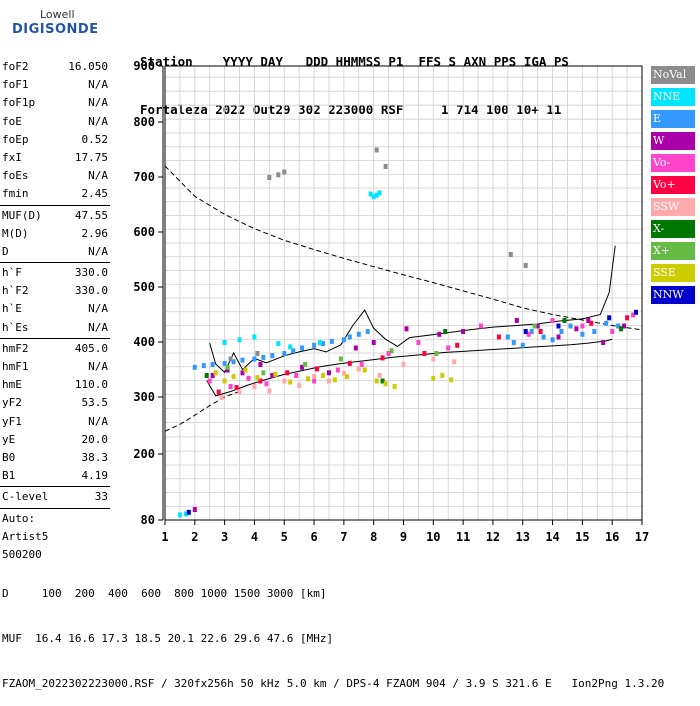 This screenshot has height=706, width=700. I want to click on y-tick-label: 600, so click(144, 232).